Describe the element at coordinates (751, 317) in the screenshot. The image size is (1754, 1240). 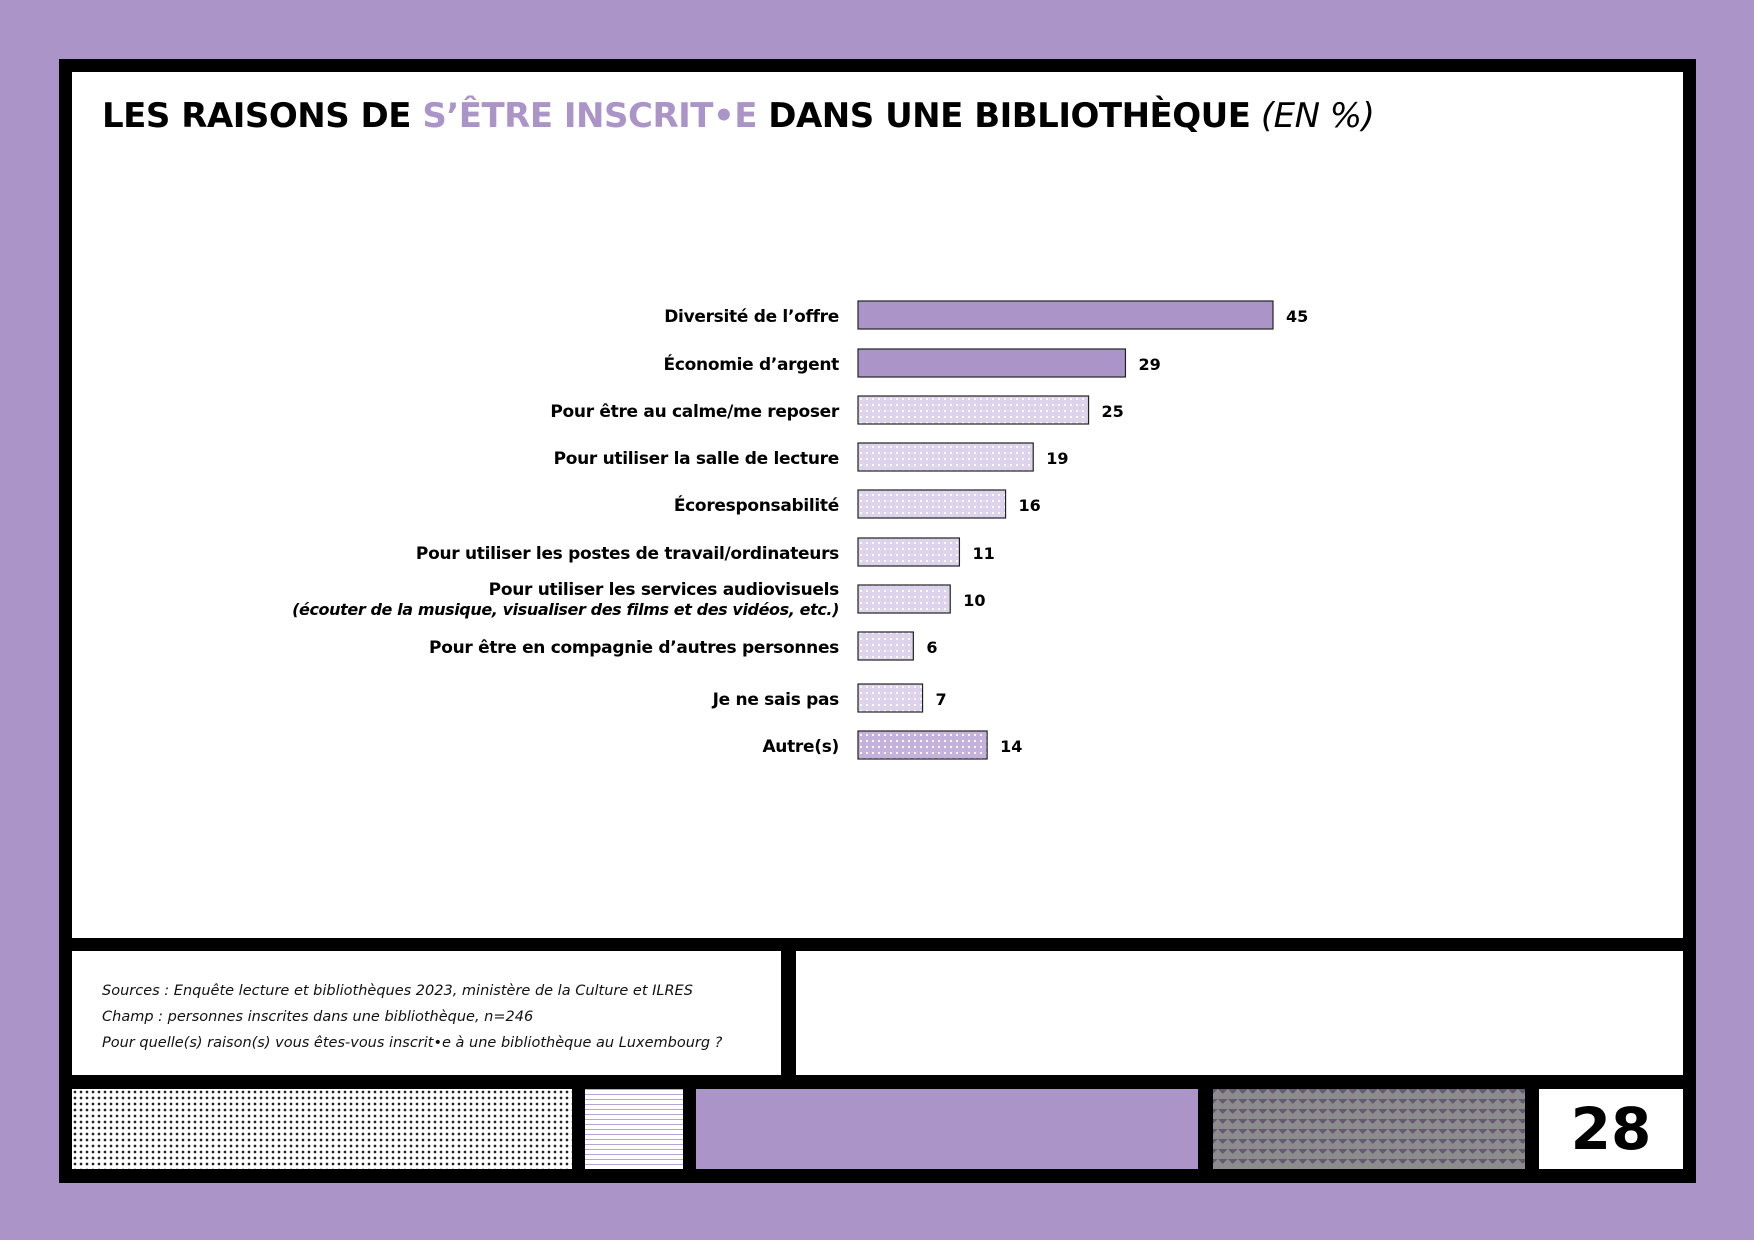
I see `category-label-0: Diversité de l’offre` at that location.